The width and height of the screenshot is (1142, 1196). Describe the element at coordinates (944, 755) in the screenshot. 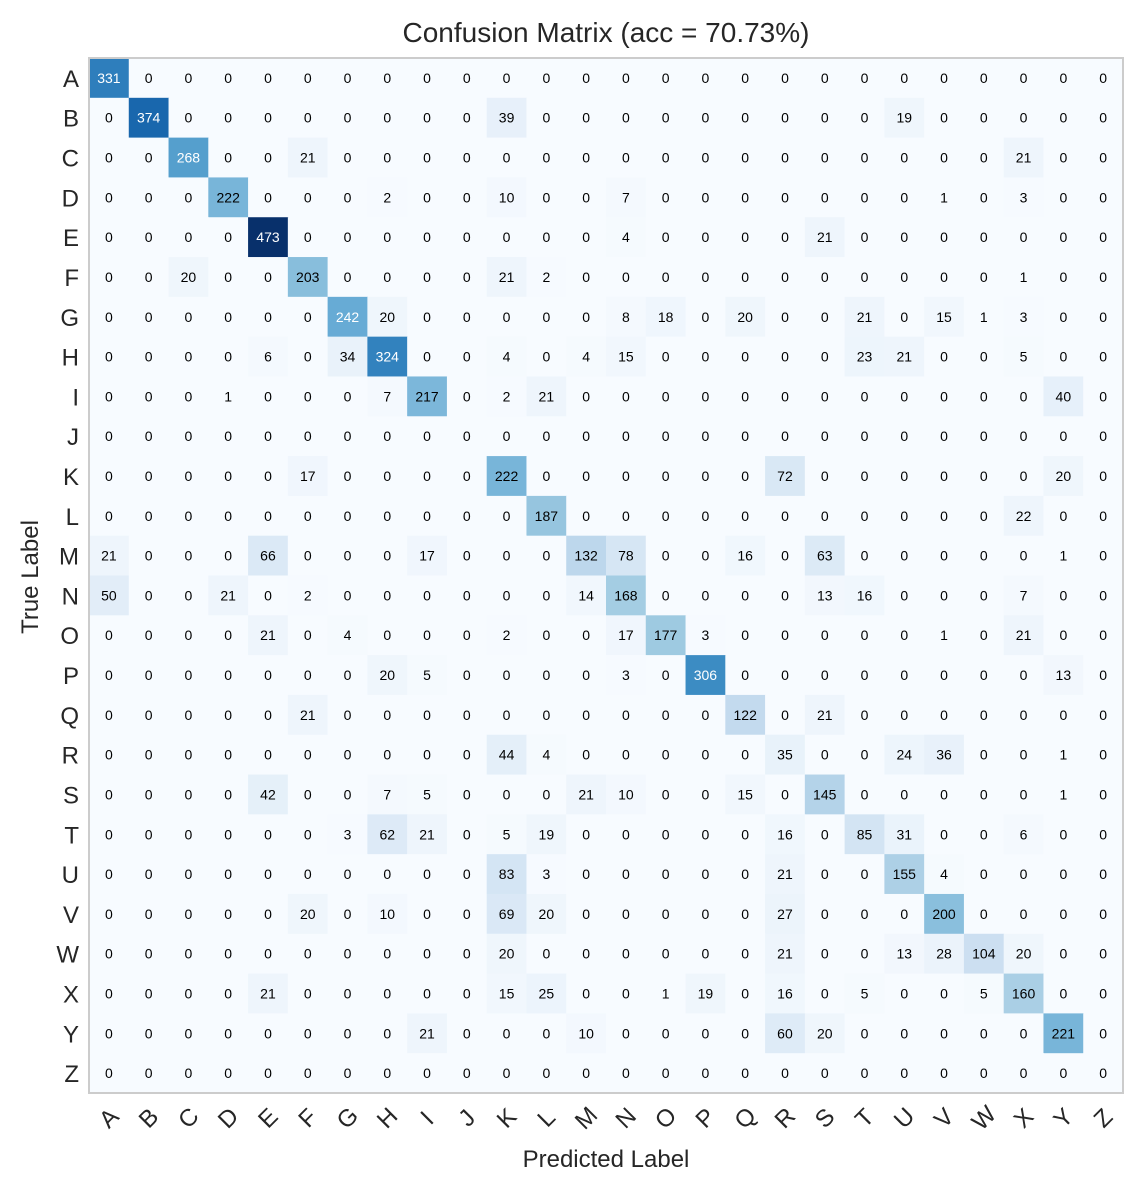

I see `cell-value-label: 36` at that location.